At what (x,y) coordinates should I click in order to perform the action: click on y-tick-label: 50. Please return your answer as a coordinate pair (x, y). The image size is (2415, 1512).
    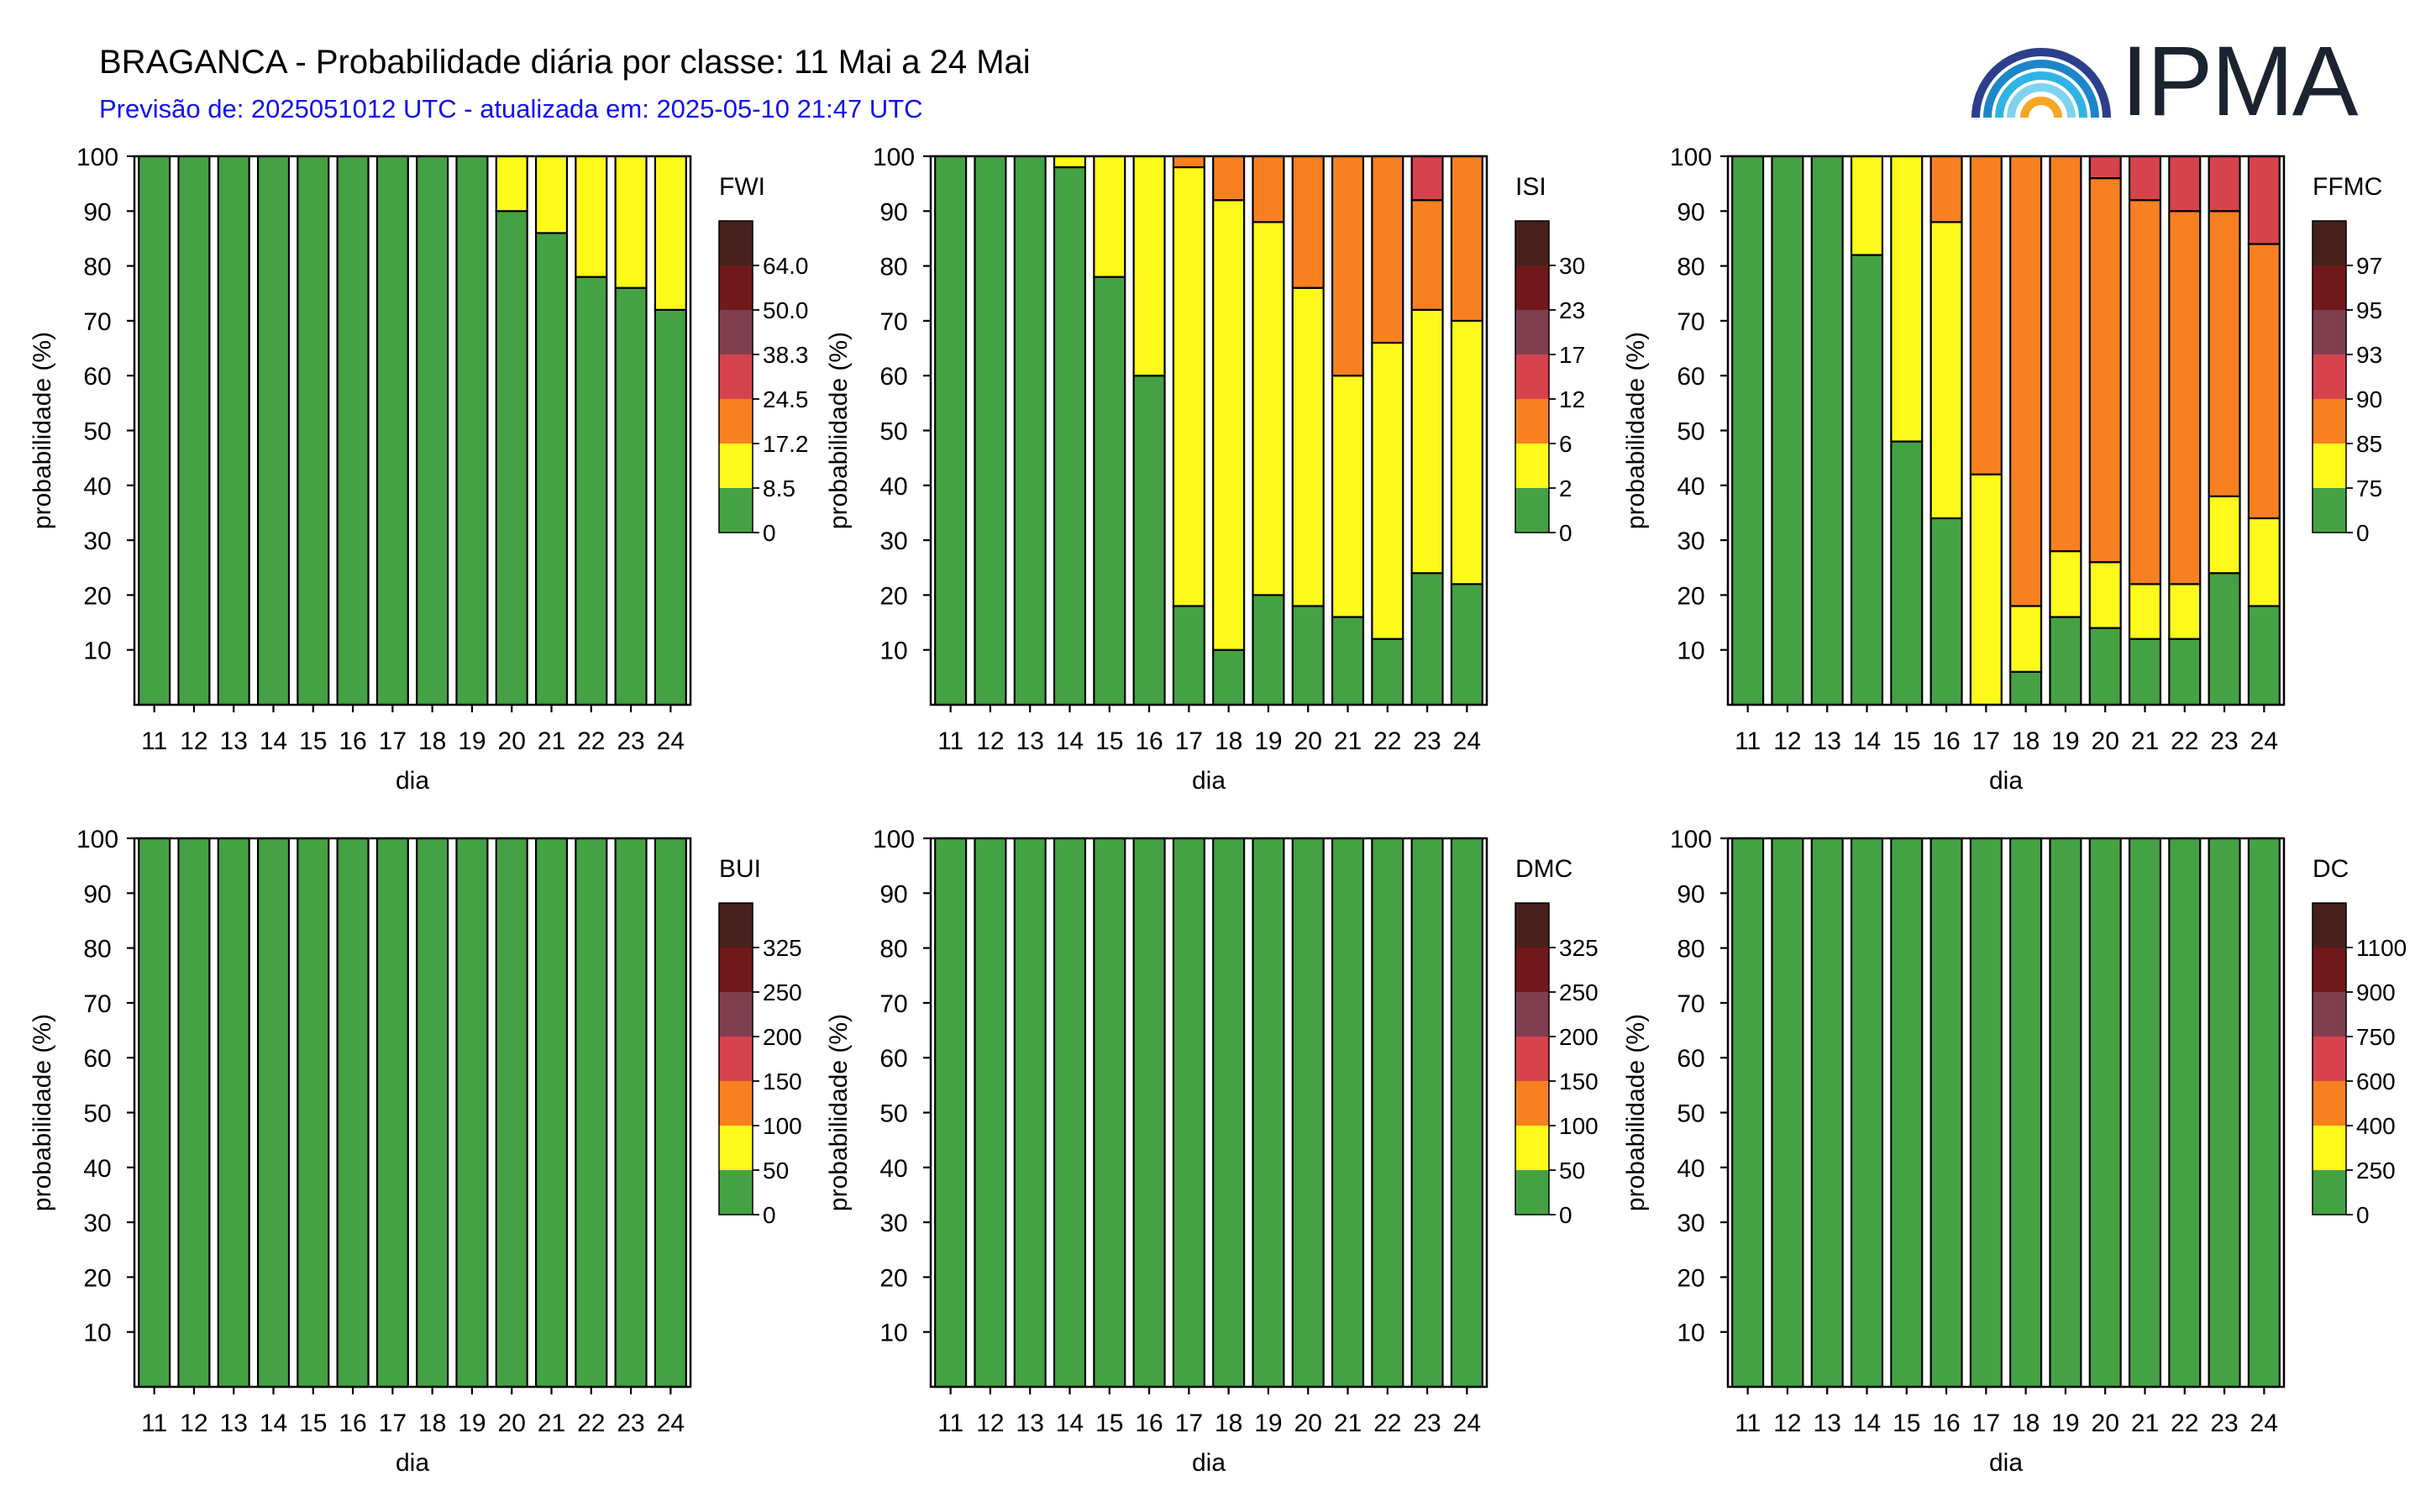
    Looking at the image, I should click on (97, 432).